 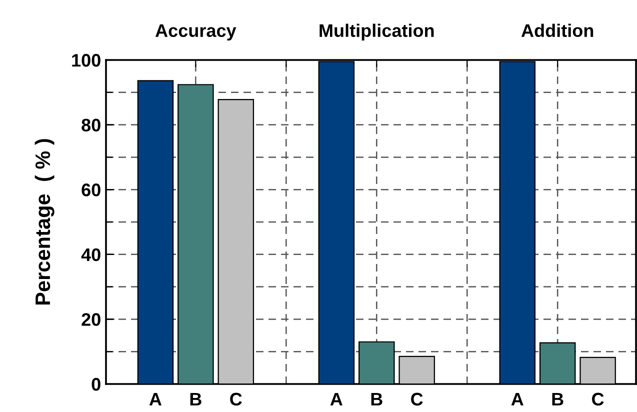 What do you see at coordinates (195, 32) in the screenshot?
I see `text: Accuracy` at bounding box center [195, 32].